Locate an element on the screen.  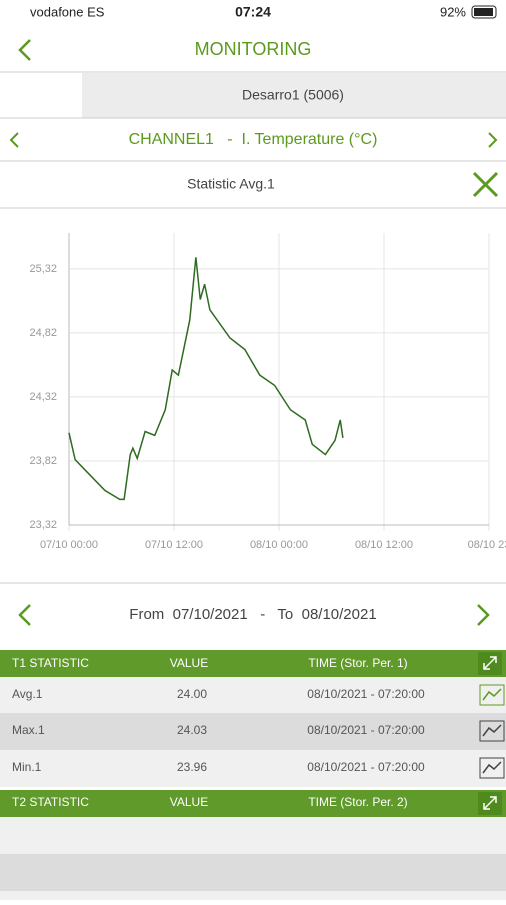
x-tick-label: 08/10 12:00 is located at coordinates (384, 545).